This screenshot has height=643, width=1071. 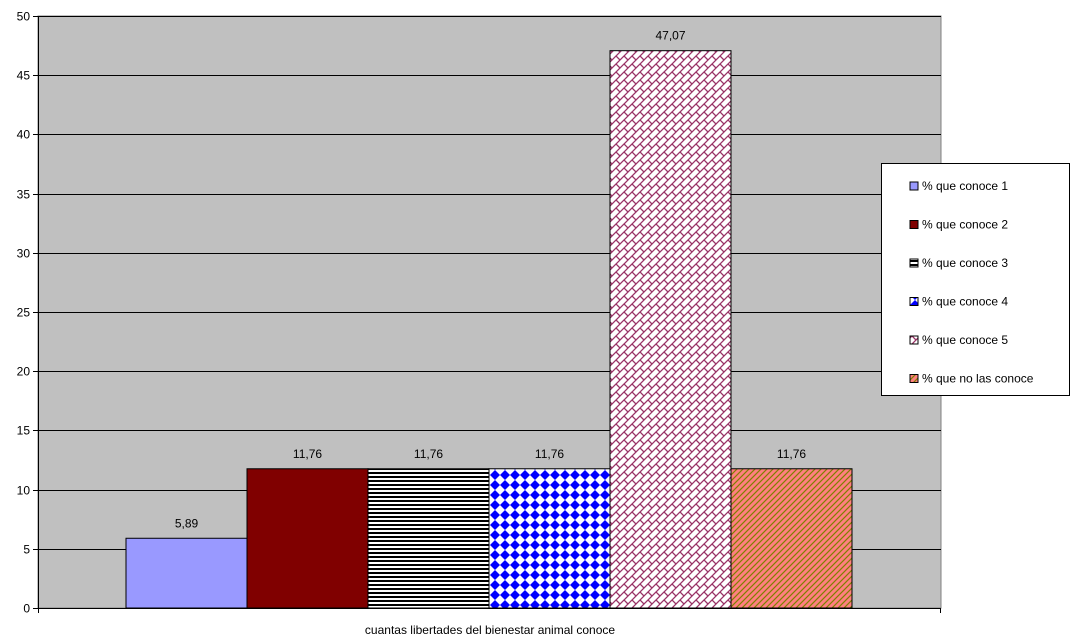 What do you see at coordinates (24, 135) in the screenshot?
I see `y-tick-label: 40` at bounding box center [24, 135].